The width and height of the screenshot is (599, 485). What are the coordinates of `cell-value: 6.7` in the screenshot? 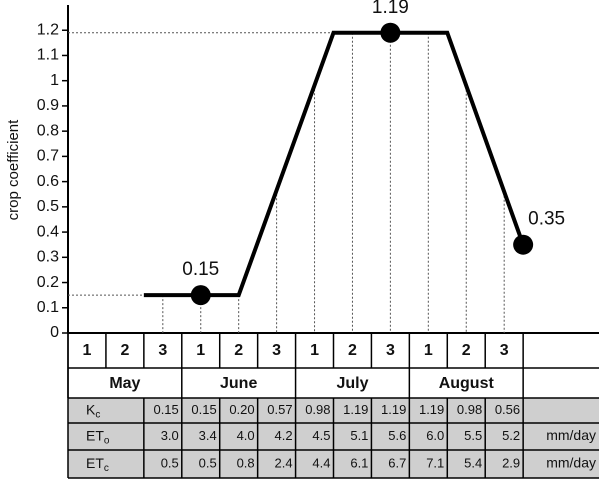 It's located at (397, 462).